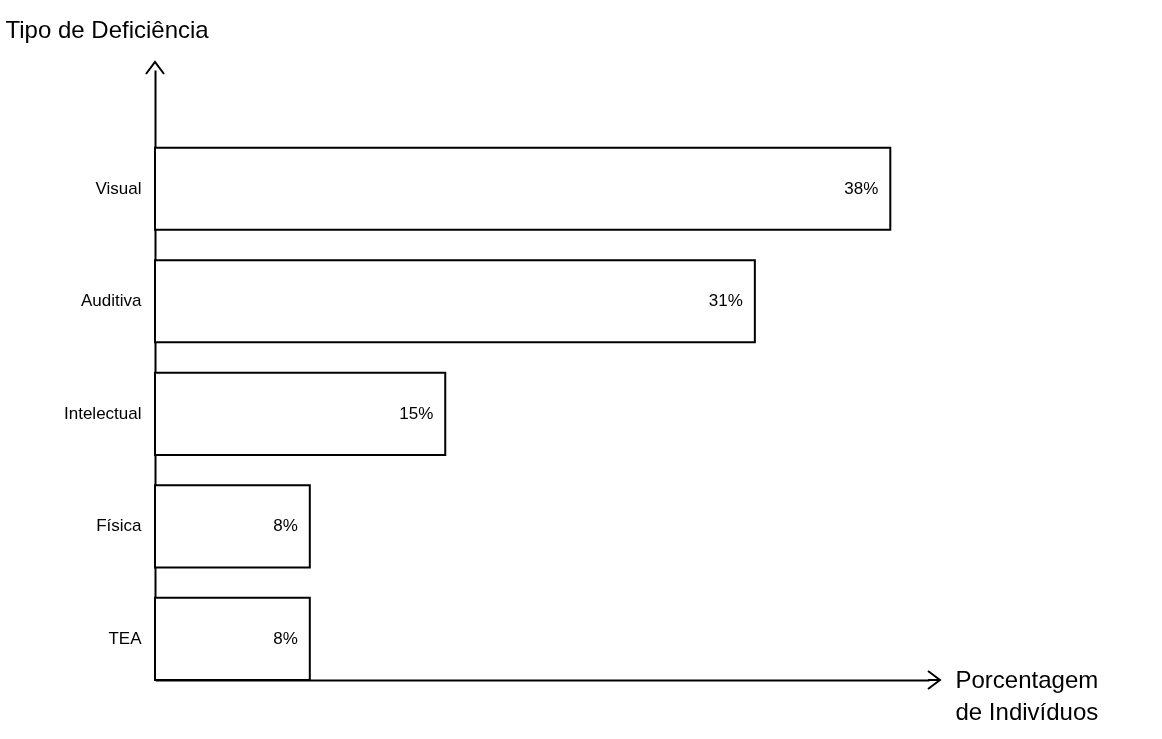 This screenshot has height=739, width=1162. Describe the element at coordinates (861, 188) in the screenshot. I see `data-label: 38%` at that location.